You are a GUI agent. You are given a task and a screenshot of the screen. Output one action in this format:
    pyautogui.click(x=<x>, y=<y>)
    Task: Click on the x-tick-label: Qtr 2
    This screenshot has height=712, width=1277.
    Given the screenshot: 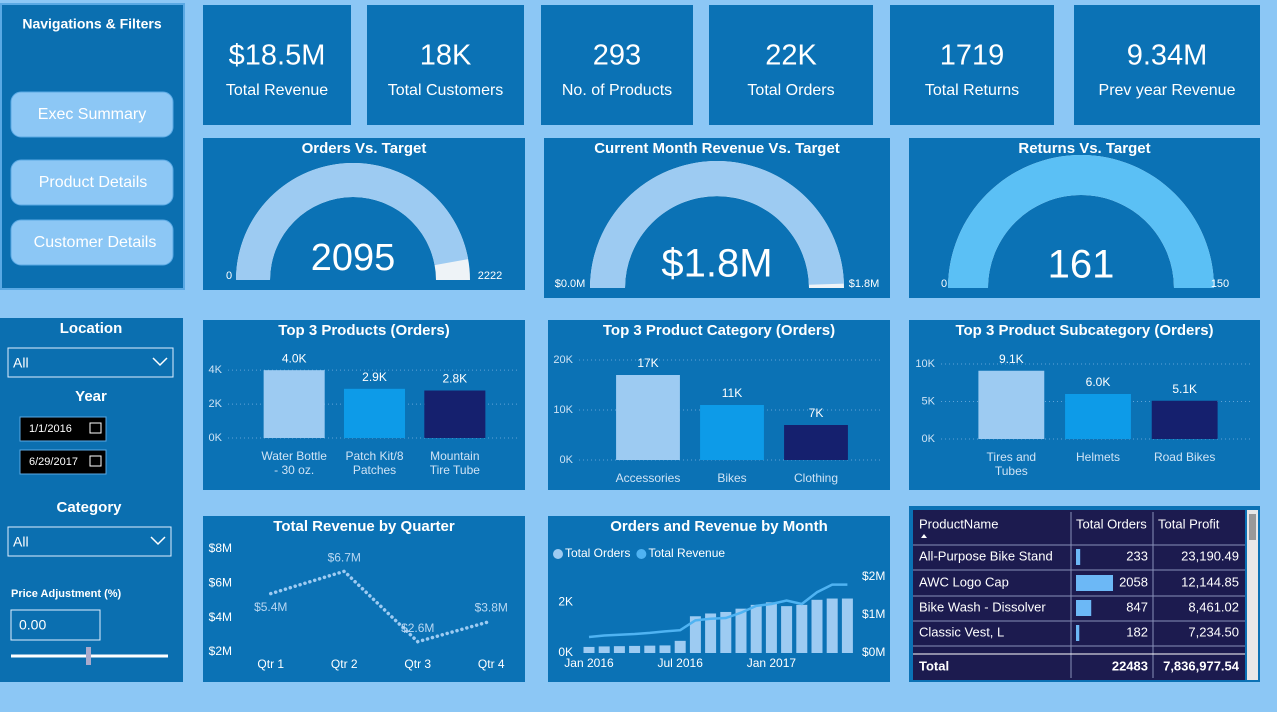 What is the action you would take?
    pyautogui.click(x=344, y=664)
    